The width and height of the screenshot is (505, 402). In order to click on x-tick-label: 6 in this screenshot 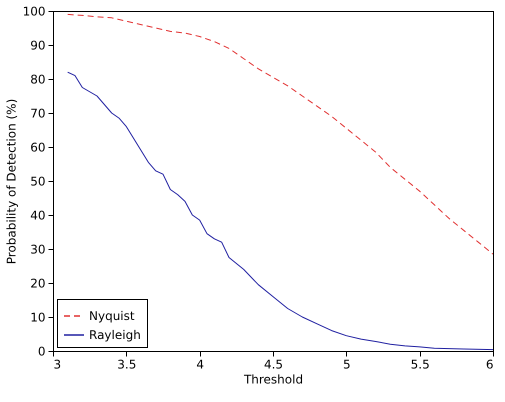, I will do `click(490, 365)`.